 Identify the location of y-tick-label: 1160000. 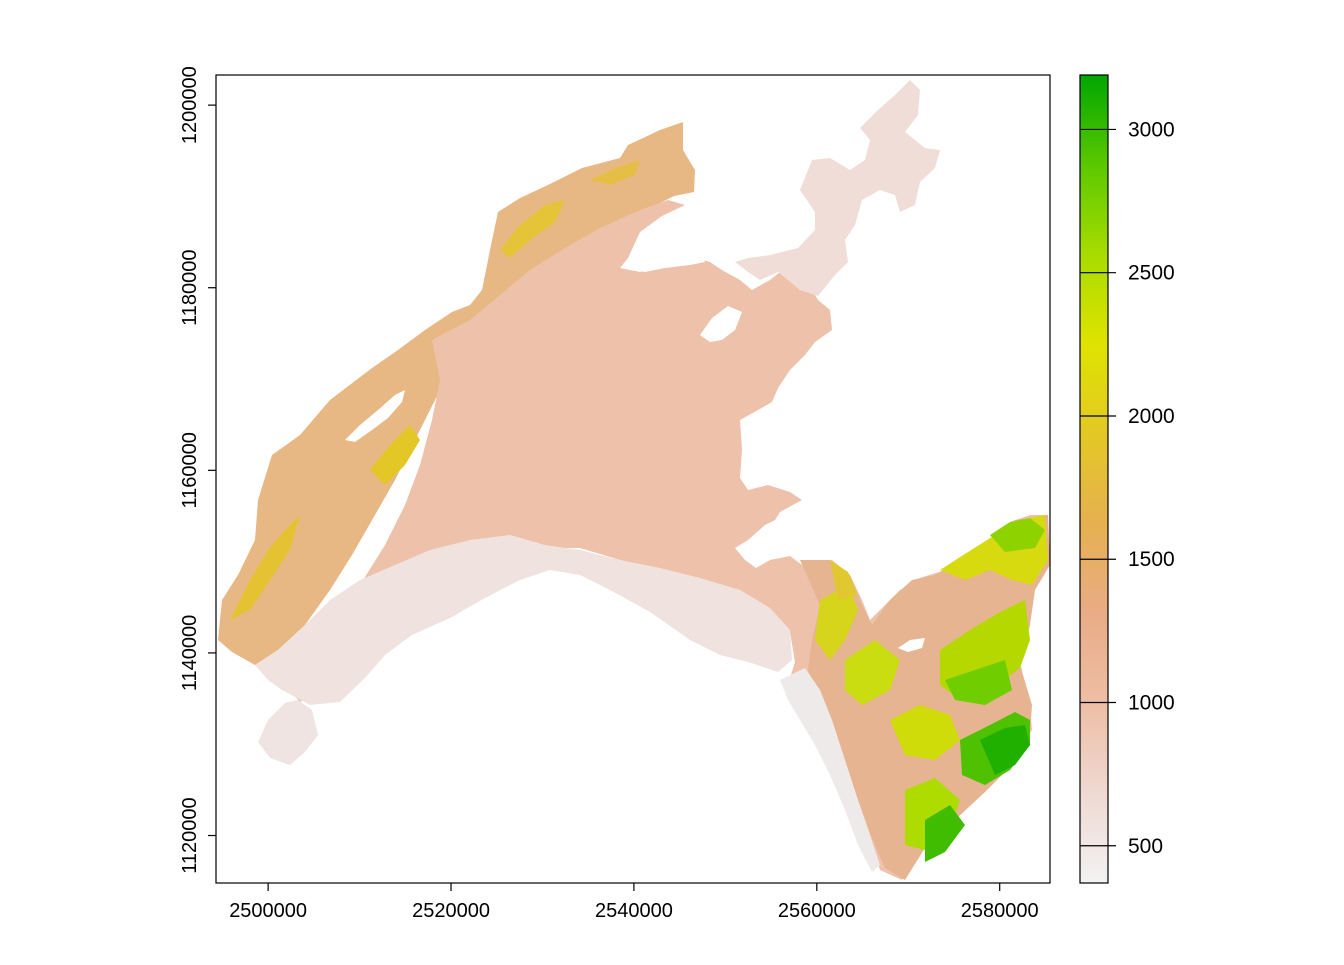
(190, 470).